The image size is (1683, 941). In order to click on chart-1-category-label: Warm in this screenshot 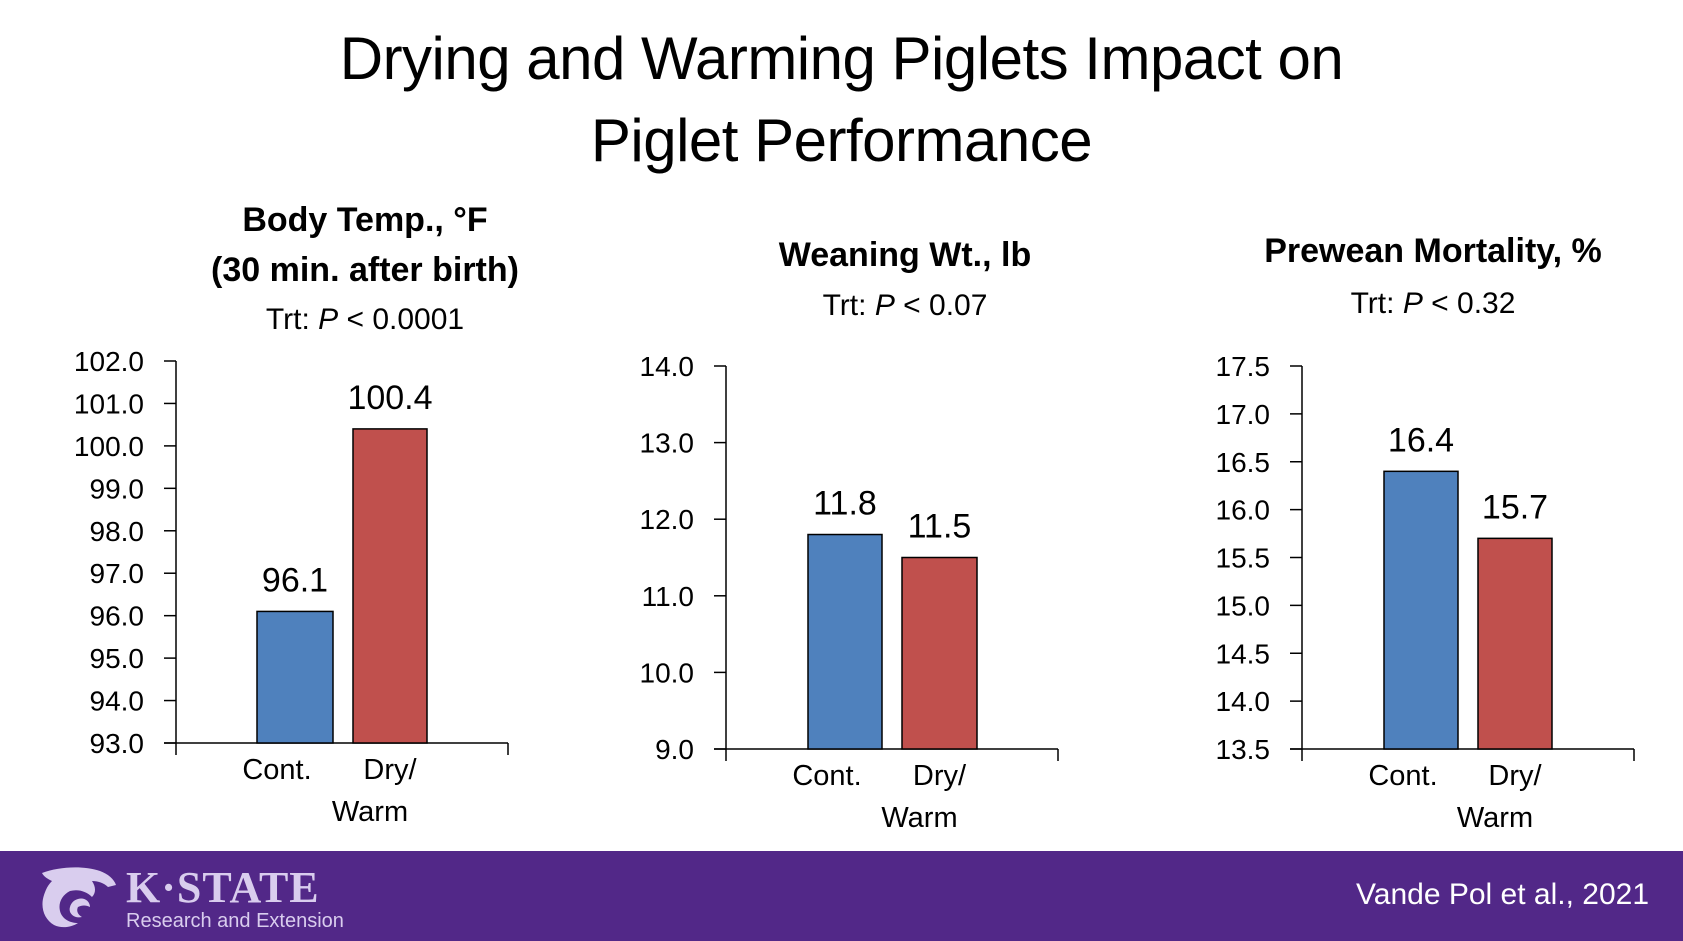, I will do `click(370, 812)`.